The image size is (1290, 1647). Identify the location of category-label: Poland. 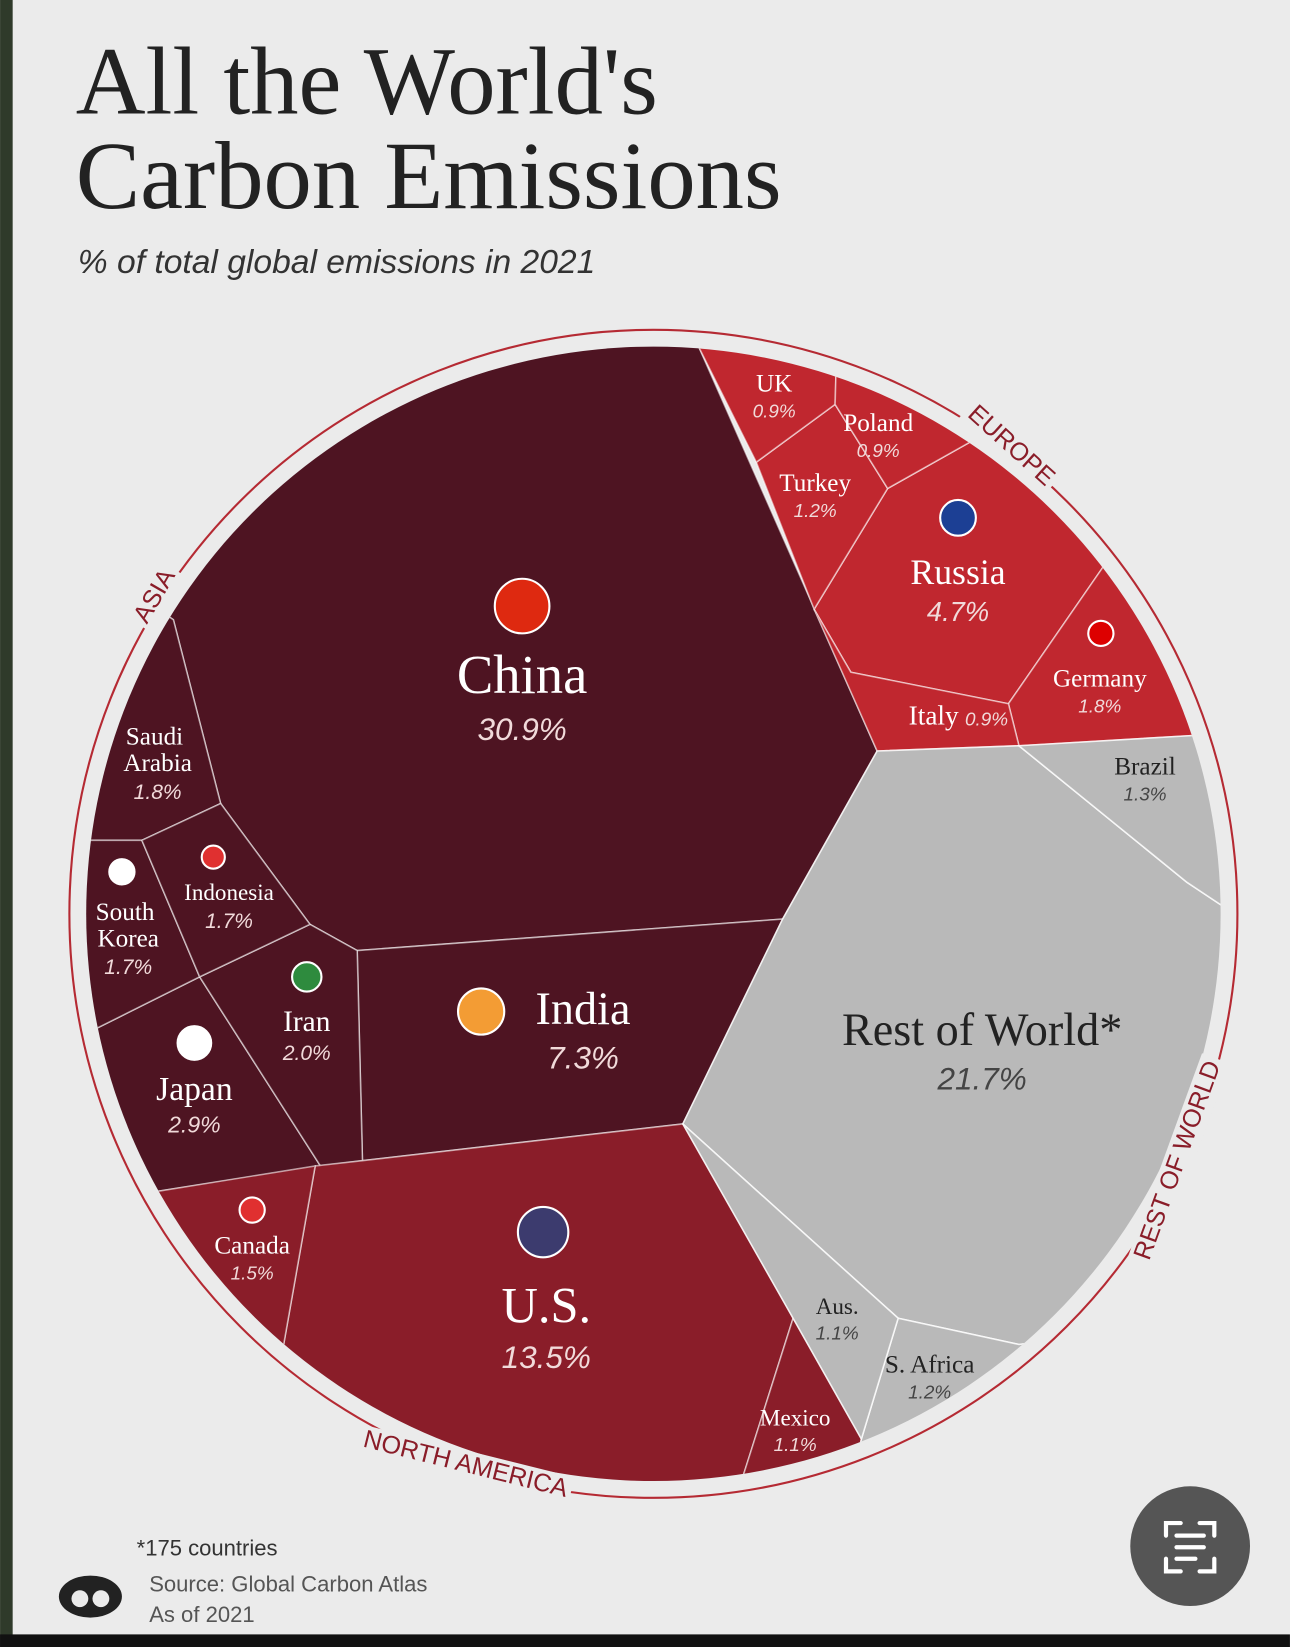
(878, 423).